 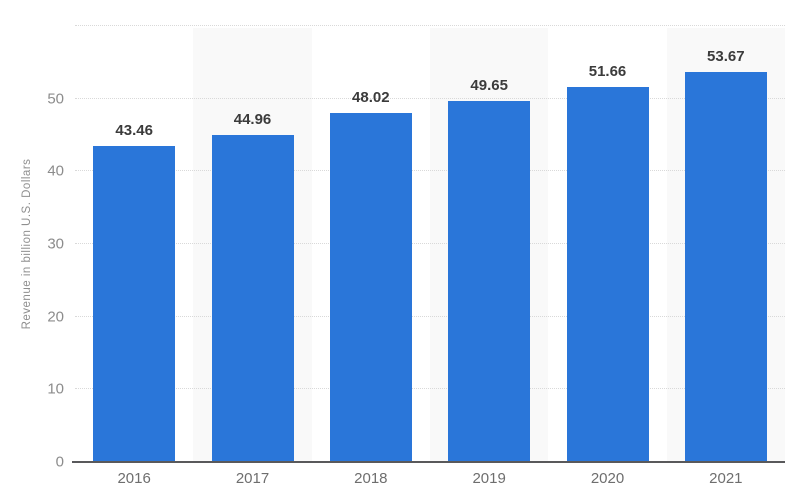 I want to click on bar-2019, so click(x=489, y=281).